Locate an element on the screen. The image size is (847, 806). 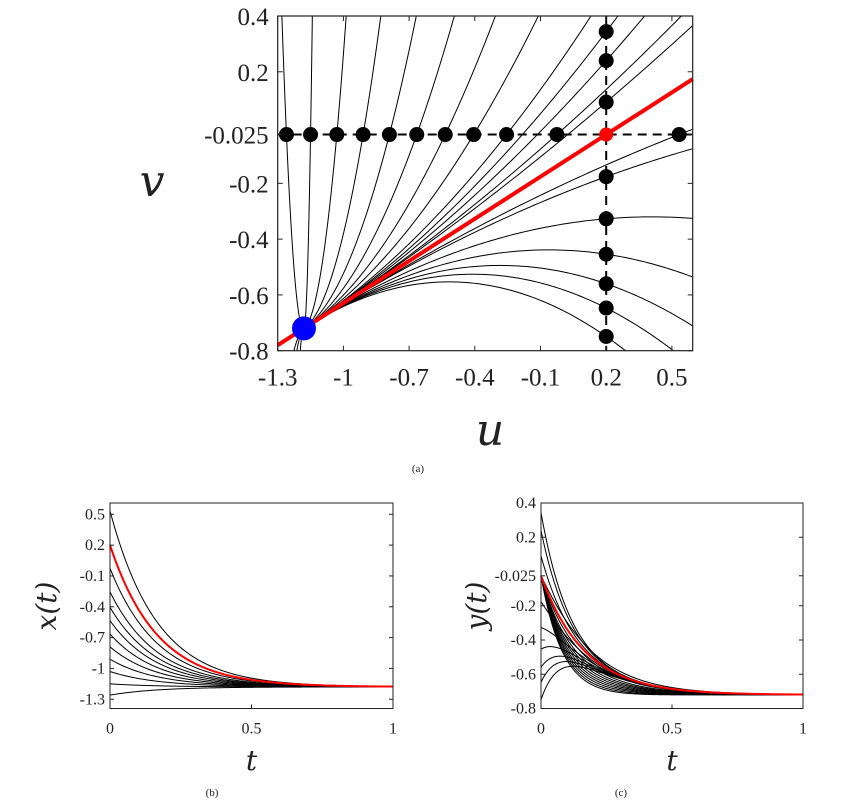
y-tick-label: -1.3 is located at coordinates (92, 699).